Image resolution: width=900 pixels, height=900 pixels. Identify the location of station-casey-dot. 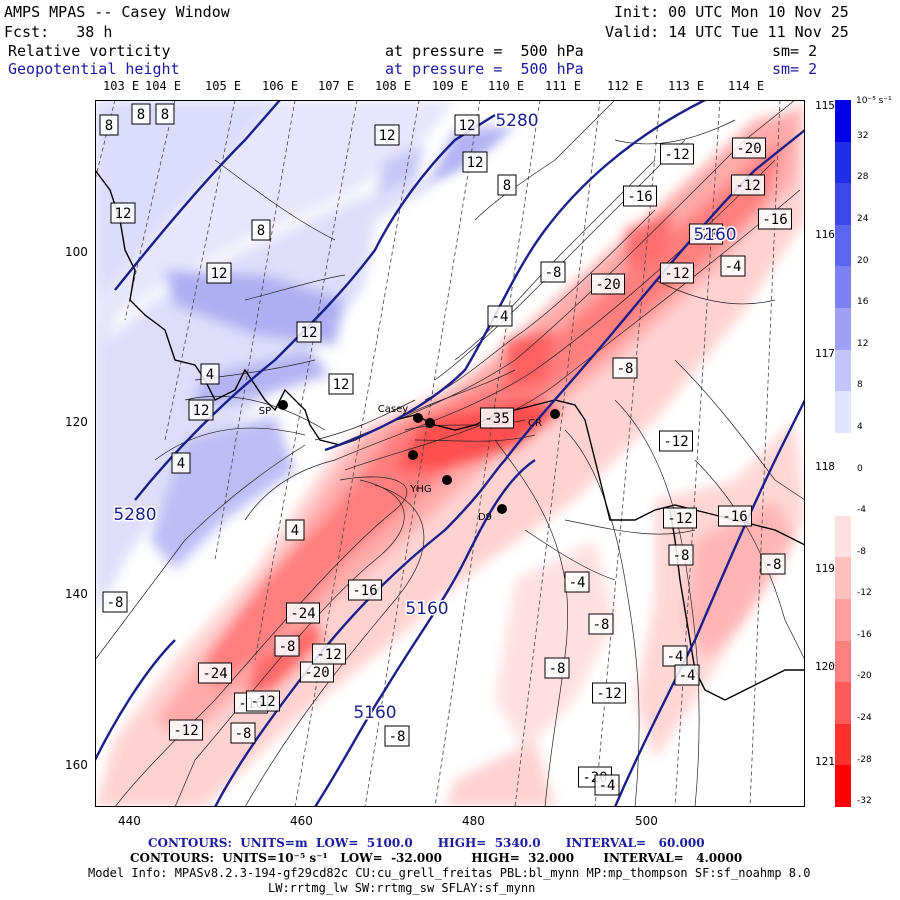
(418, 418).